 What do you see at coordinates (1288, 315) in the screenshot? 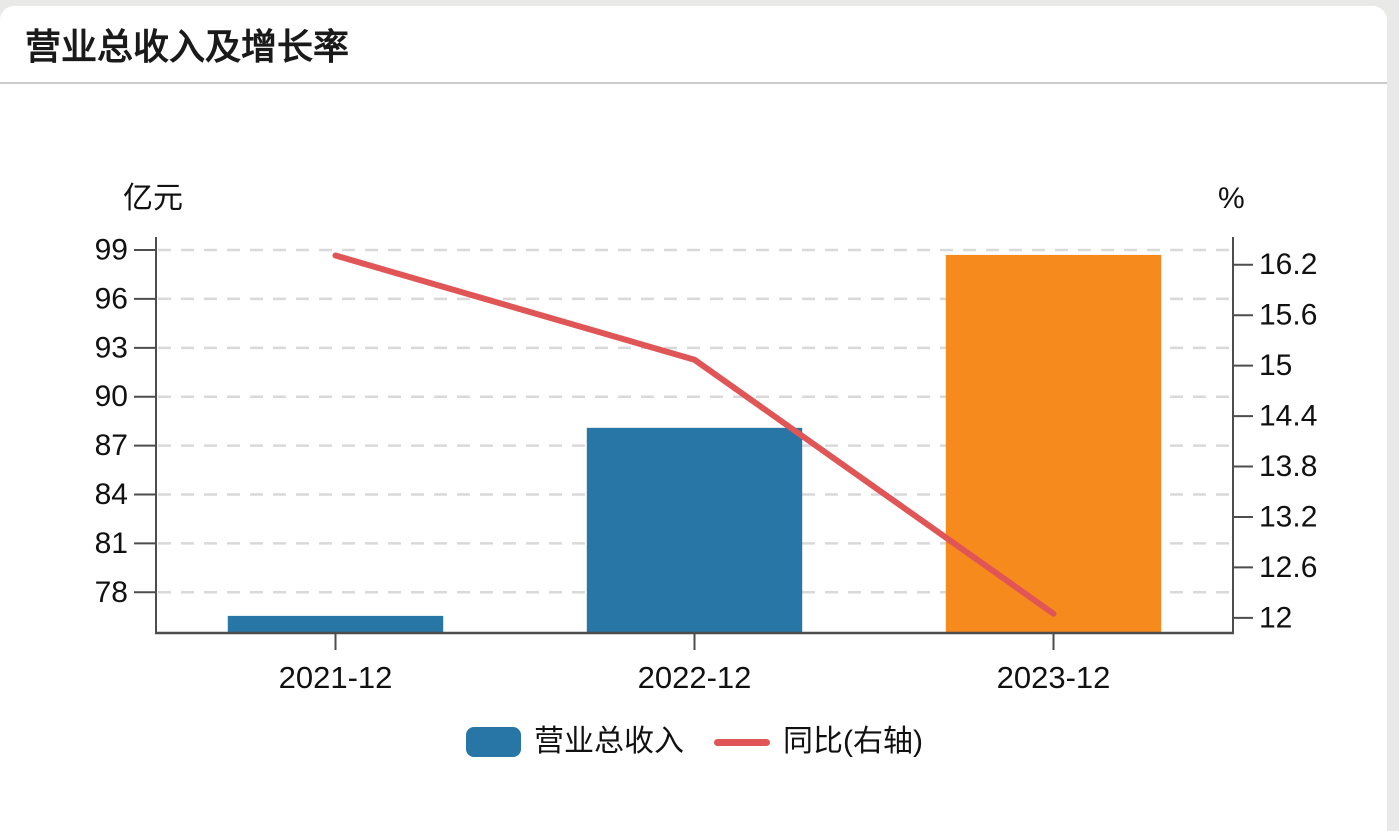
I see `y-axis-right-tick-label: 15.6` at bounding box center [1288, 315].